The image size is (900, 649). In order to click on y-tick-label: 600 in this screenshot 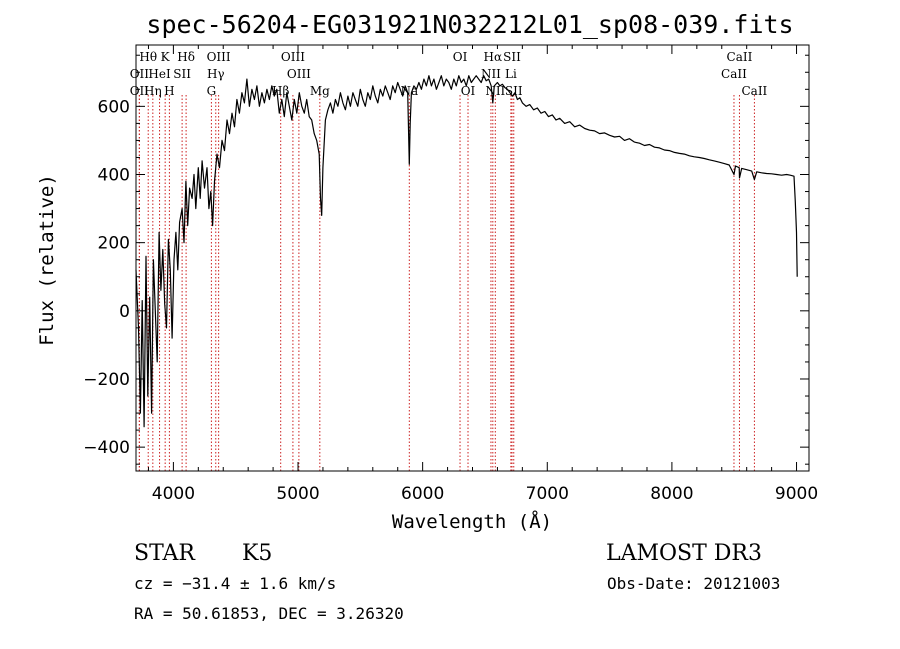, I will do `click(114, 107)`.